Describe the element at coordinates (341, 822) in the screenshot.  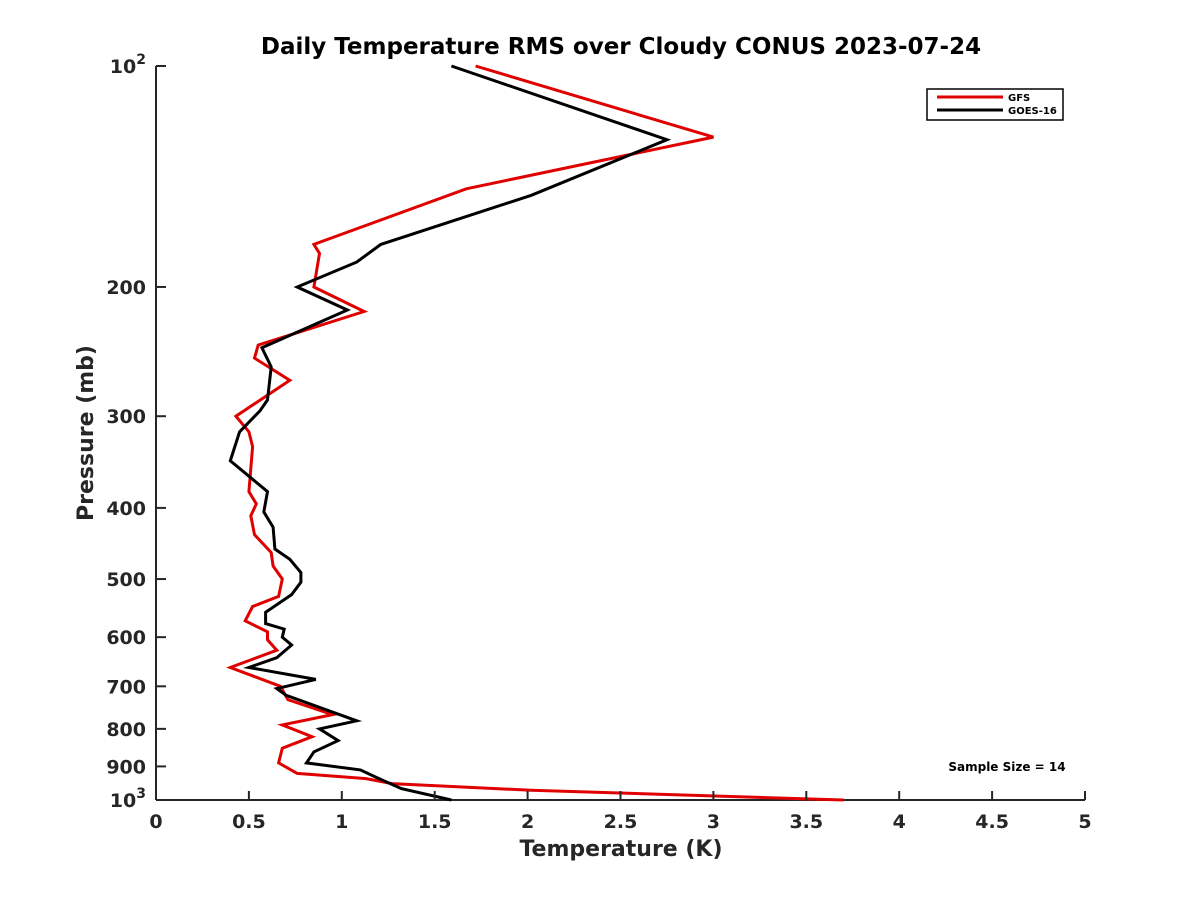
I see `x-tick-label: 1` at that location.